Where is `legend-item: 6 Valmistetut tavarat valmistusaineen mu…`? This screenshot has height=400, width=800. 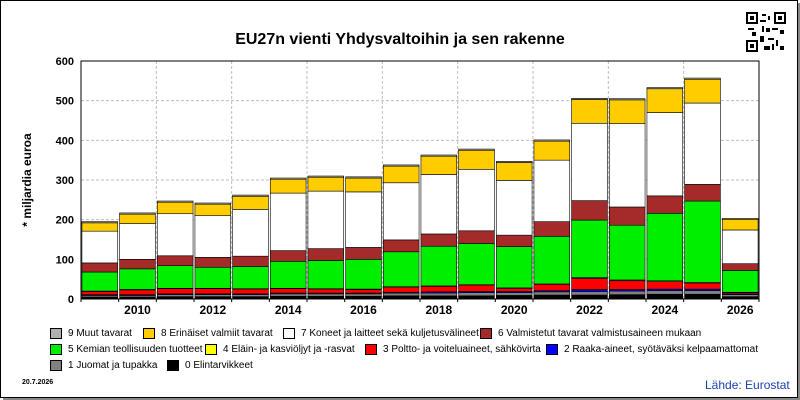
legend-item: 6 Valmistetut tavarat valmistusaineen mu… is located at coordinates (590, 333).